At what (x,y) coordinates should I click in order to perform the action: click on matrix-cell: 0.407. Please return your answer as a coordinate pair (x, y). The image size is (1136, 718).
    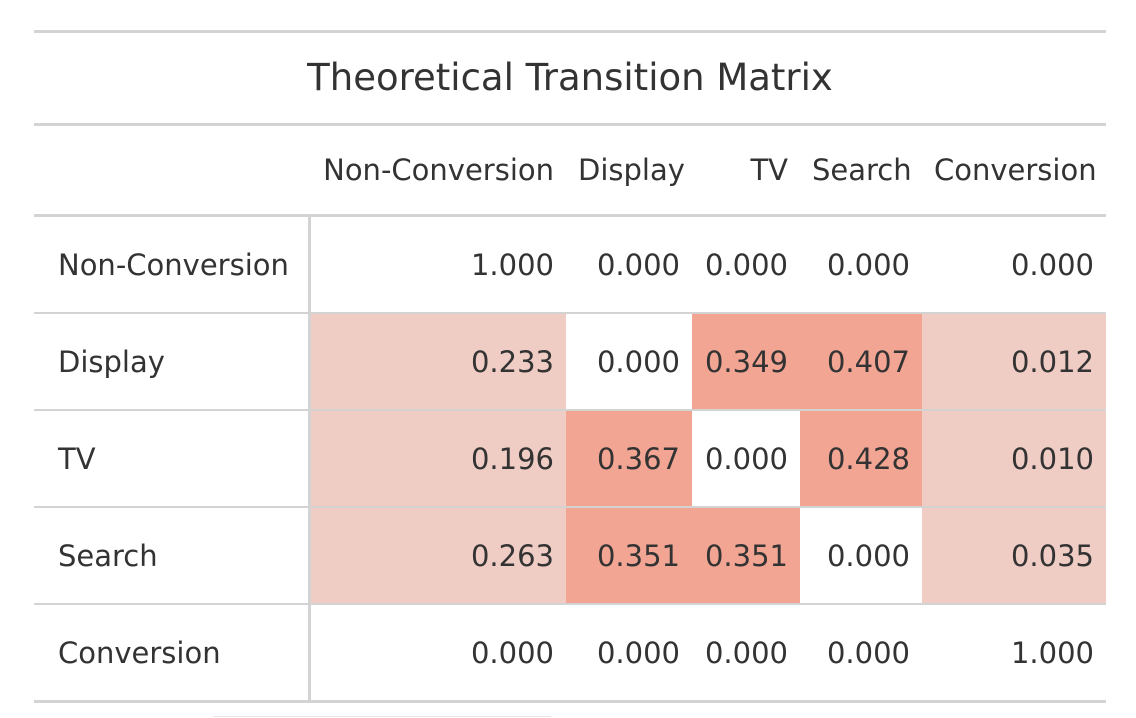
    Looking at the image, I should click on (861, 362).